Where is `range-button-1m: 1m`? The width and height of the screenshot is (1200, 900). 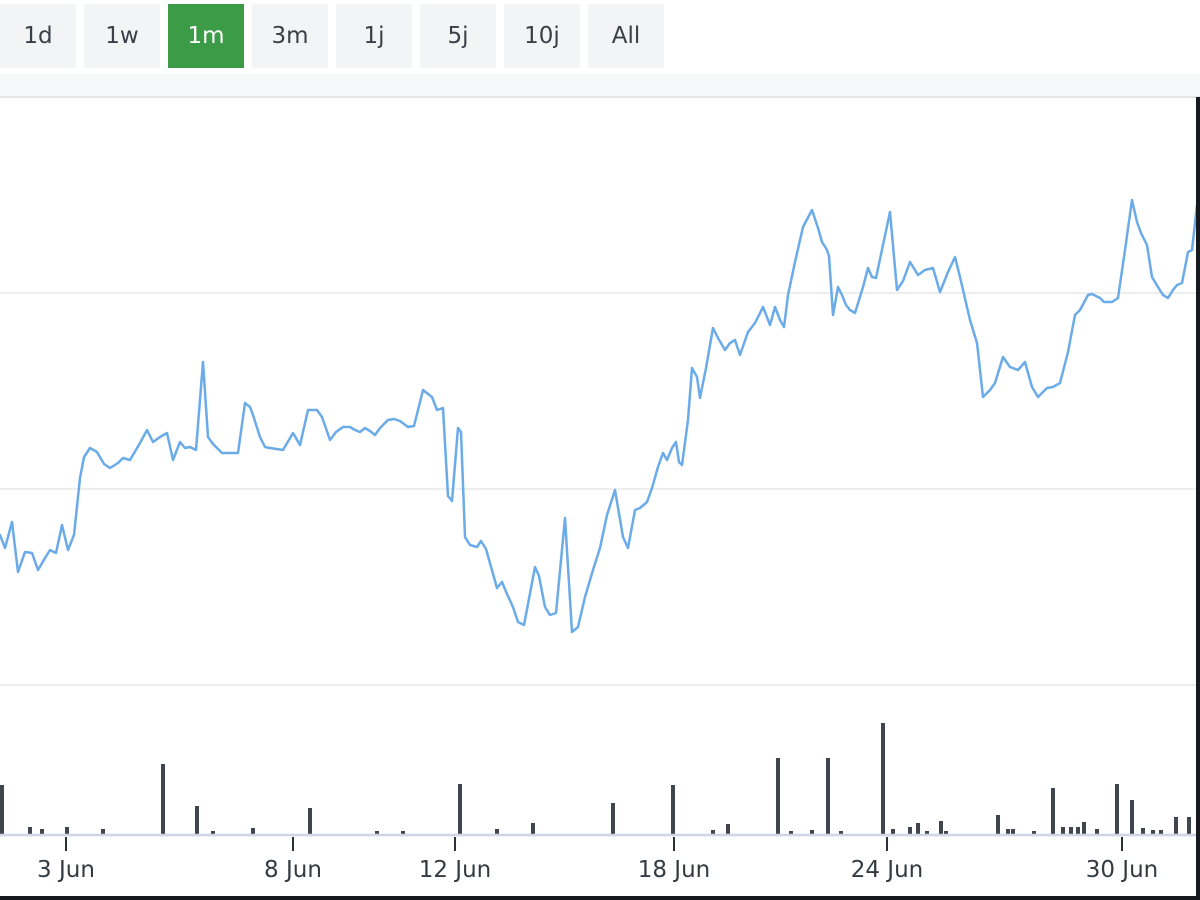
range-button-1m: 1m is located at coordinates (206, 36).